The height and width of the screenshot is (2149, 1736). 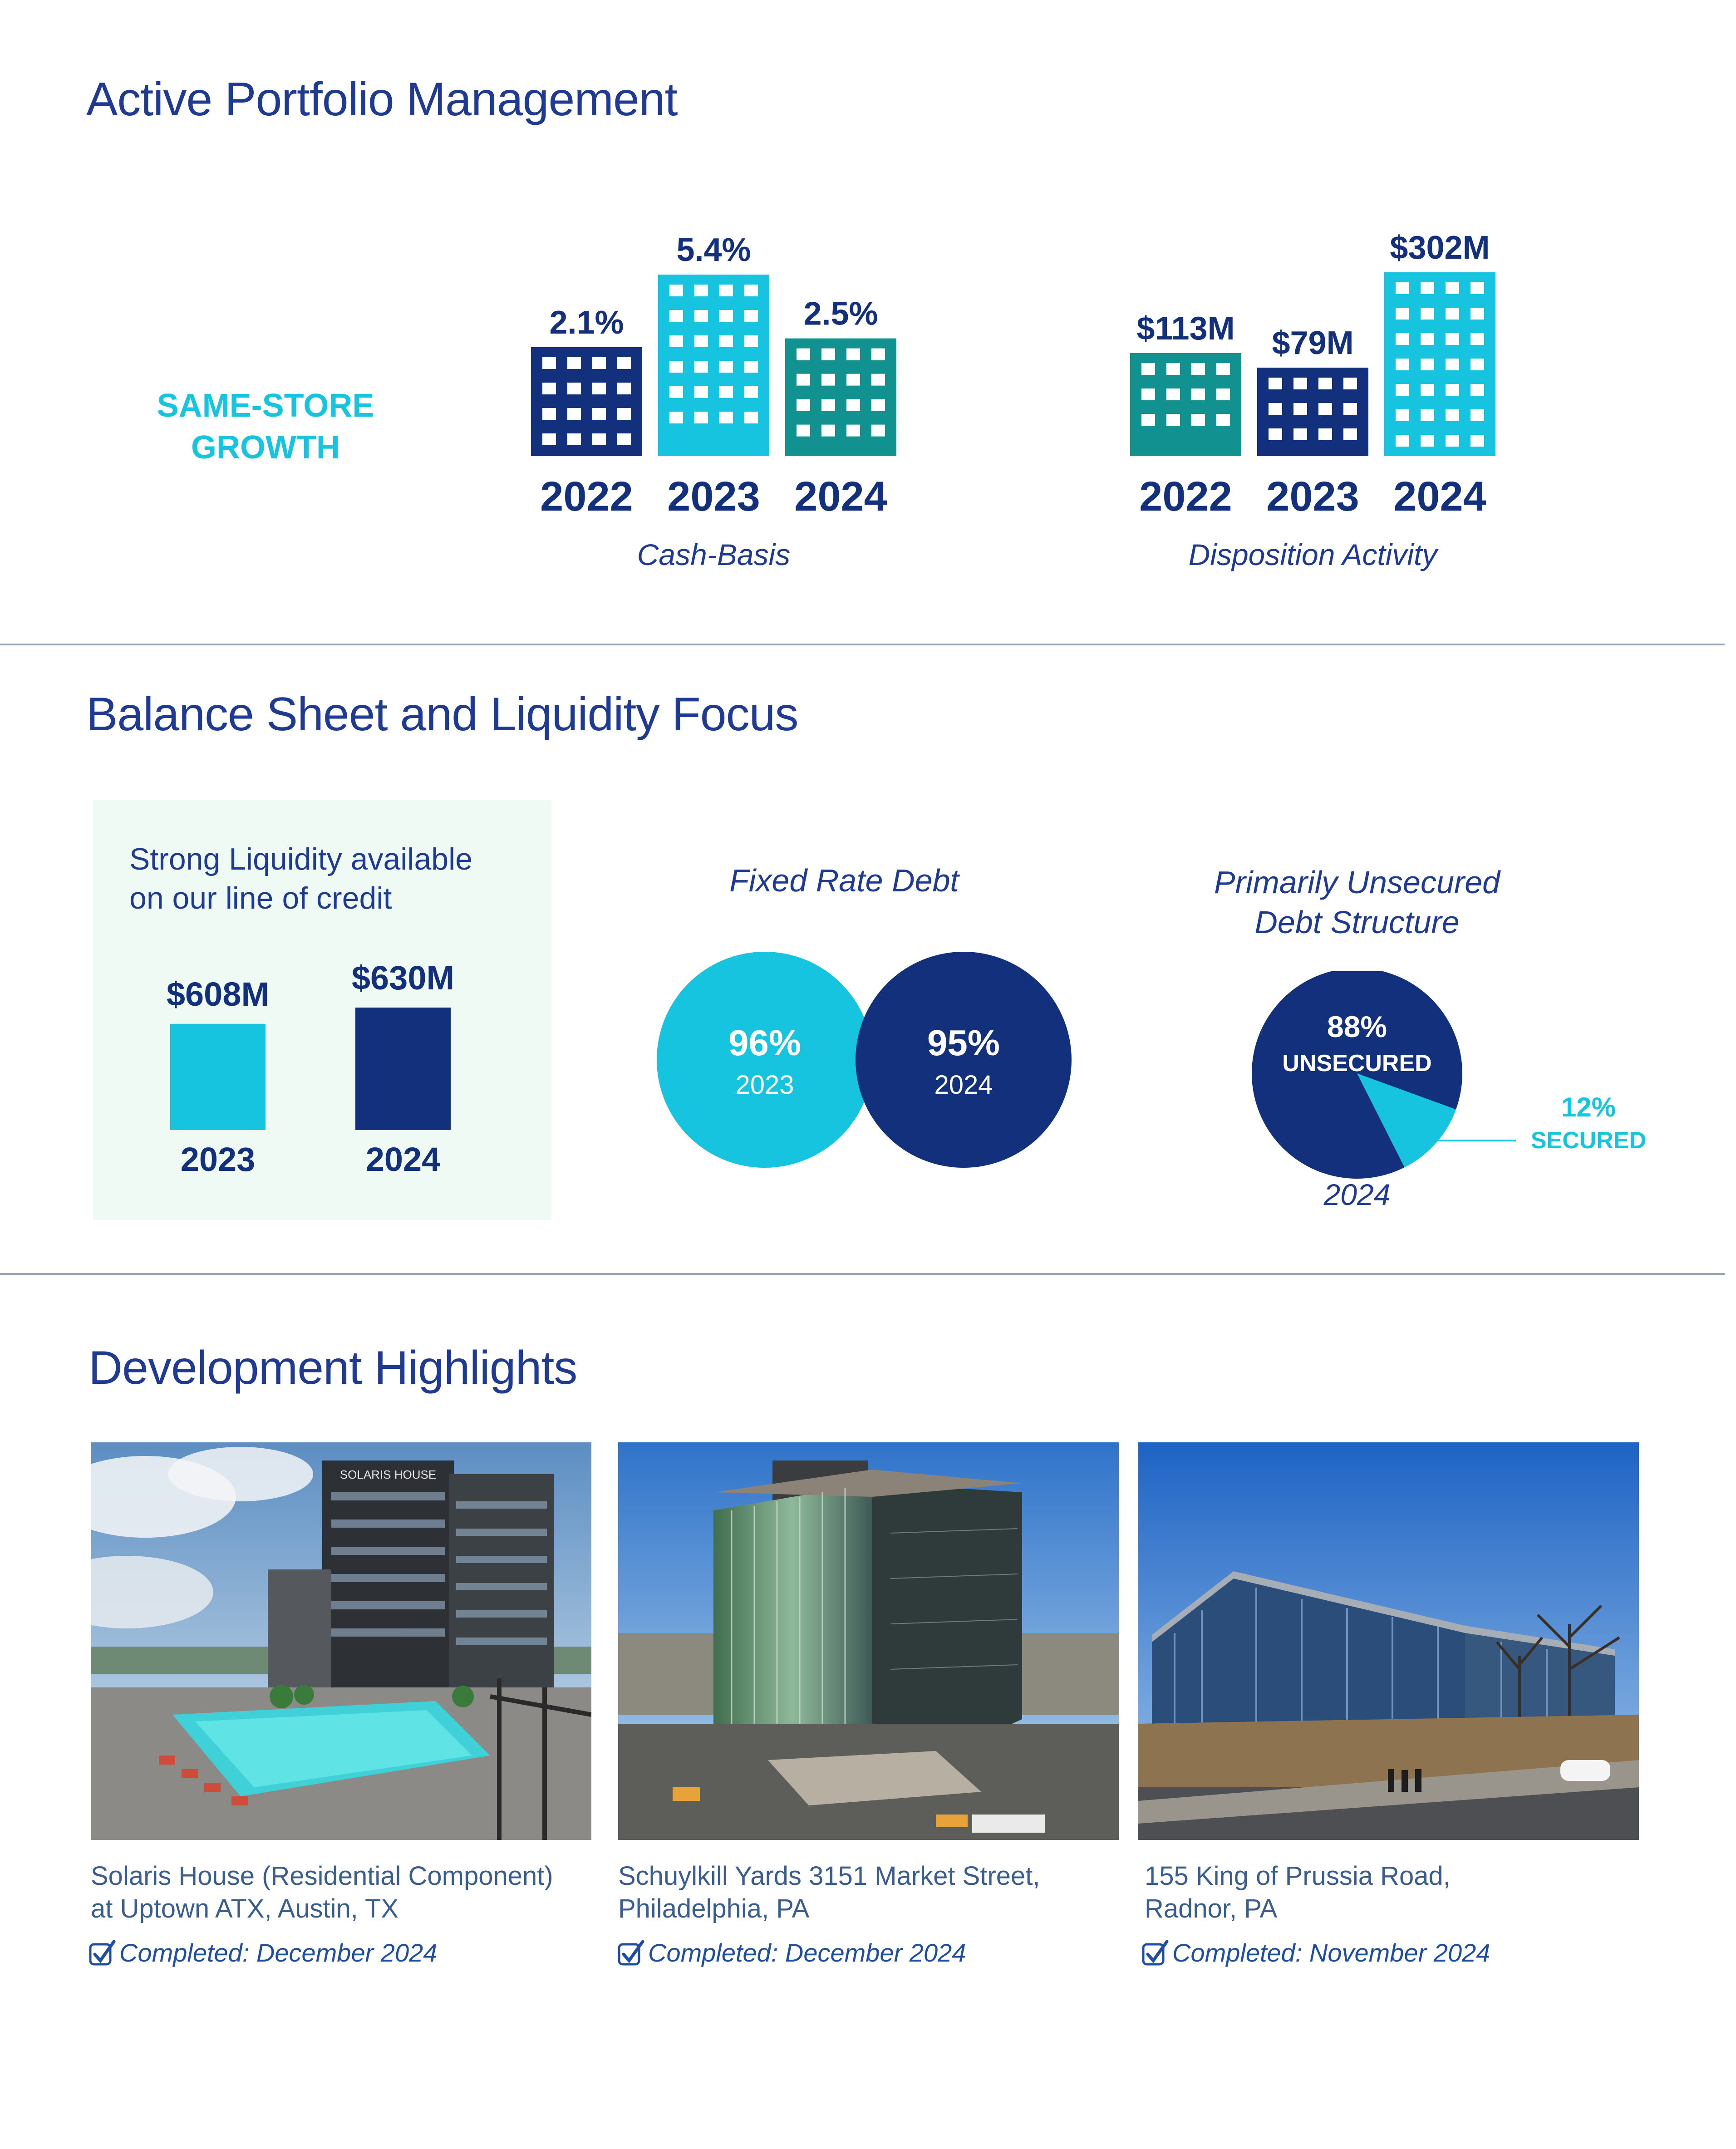 I want to click on fixed-rate-percent: 96%, so click(x=764, y=1043).